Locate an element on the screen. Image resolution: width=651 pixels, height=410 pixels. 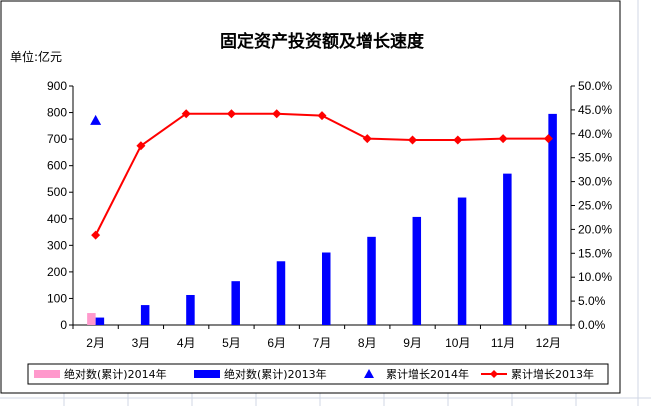
legend-label: 累计增长2013年 is located at coordinates (552, 374).